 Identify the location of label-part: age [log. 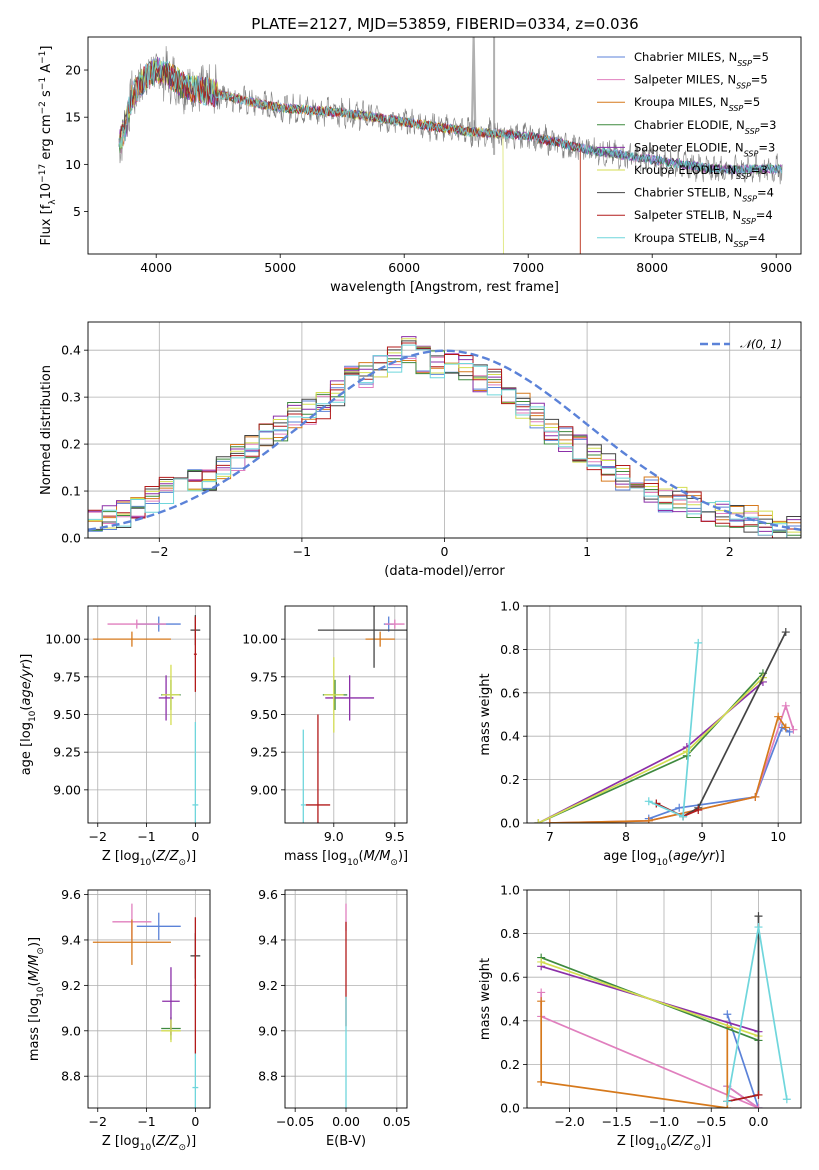
(629, 856).